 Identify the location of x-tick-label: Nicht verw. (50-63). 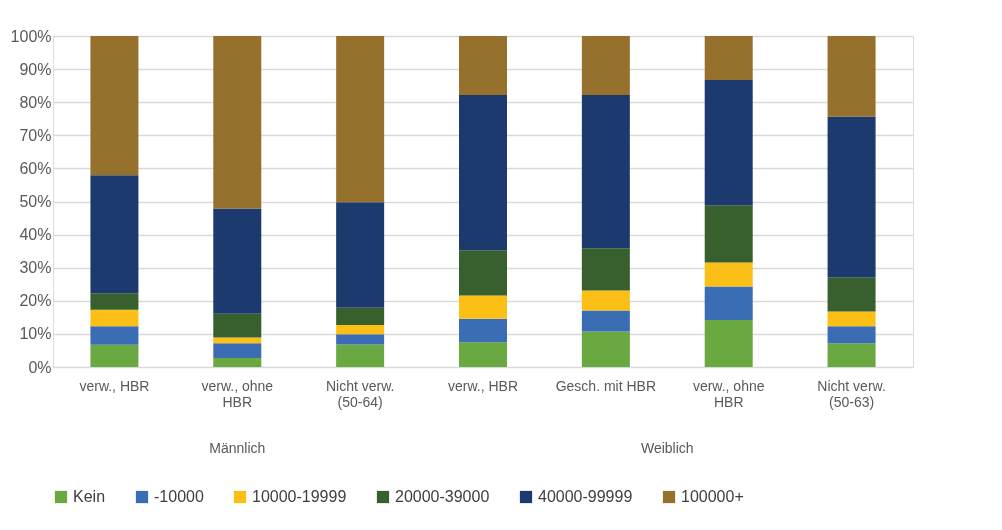
(851, 393).